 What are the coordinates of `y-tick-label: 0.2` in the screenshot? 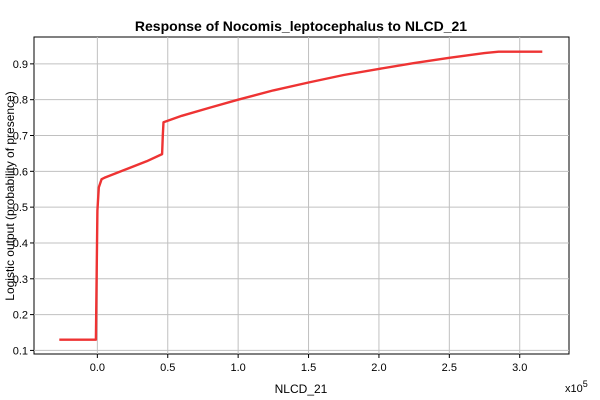 It's located at (20, 316).